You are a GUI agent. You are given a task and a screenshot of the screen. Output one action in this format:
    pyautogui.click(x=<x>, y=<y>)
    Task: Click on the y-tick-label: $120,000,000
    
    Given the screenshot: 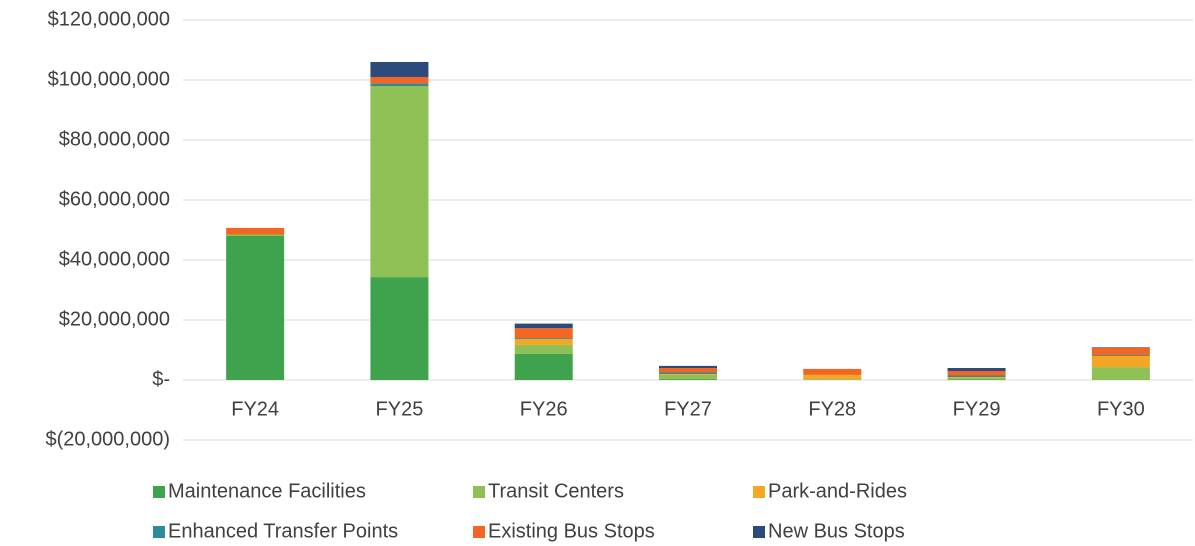 What is the action you would take?
    pyautogui.click(x=109, y=19)
    